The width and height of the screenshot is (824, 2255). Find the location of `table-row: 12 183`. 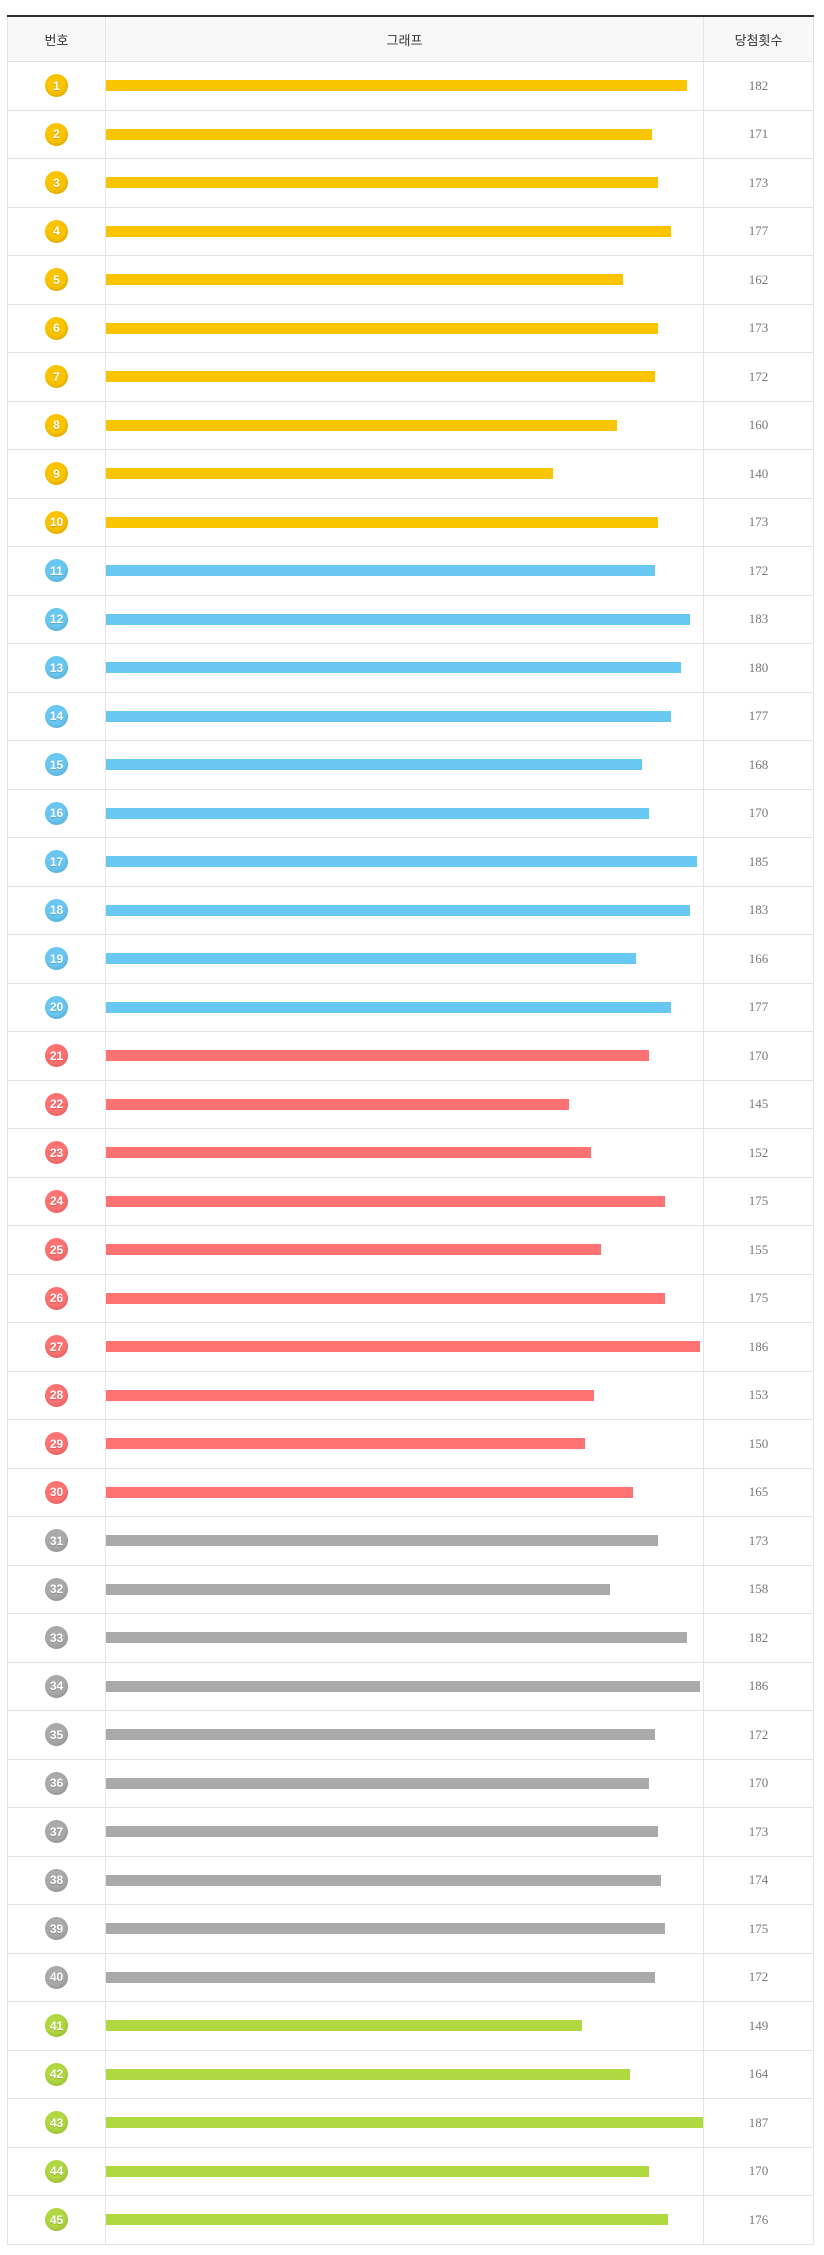

table-row: 12 183 is located at coordinates (410, 619).